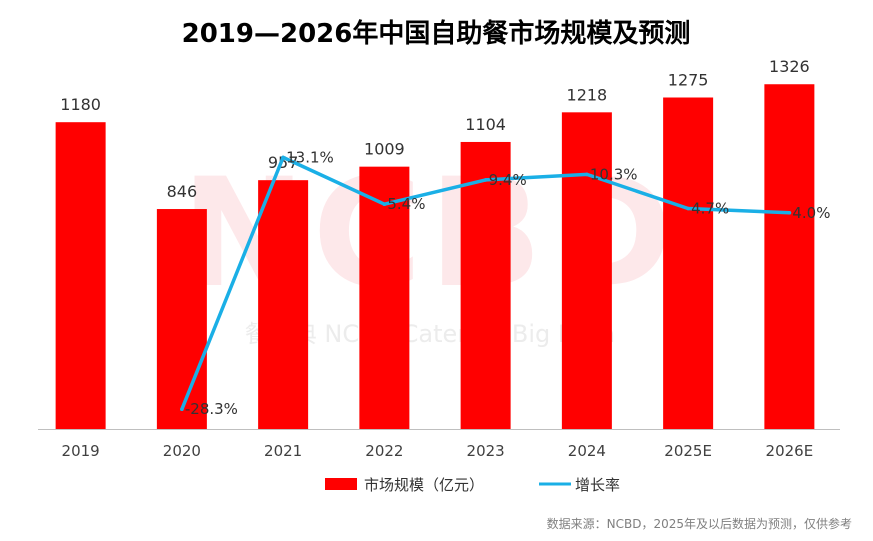 This screenshot has height=541, width=873. I want to click on bar-label-2022: 1009, so click(384, 149).